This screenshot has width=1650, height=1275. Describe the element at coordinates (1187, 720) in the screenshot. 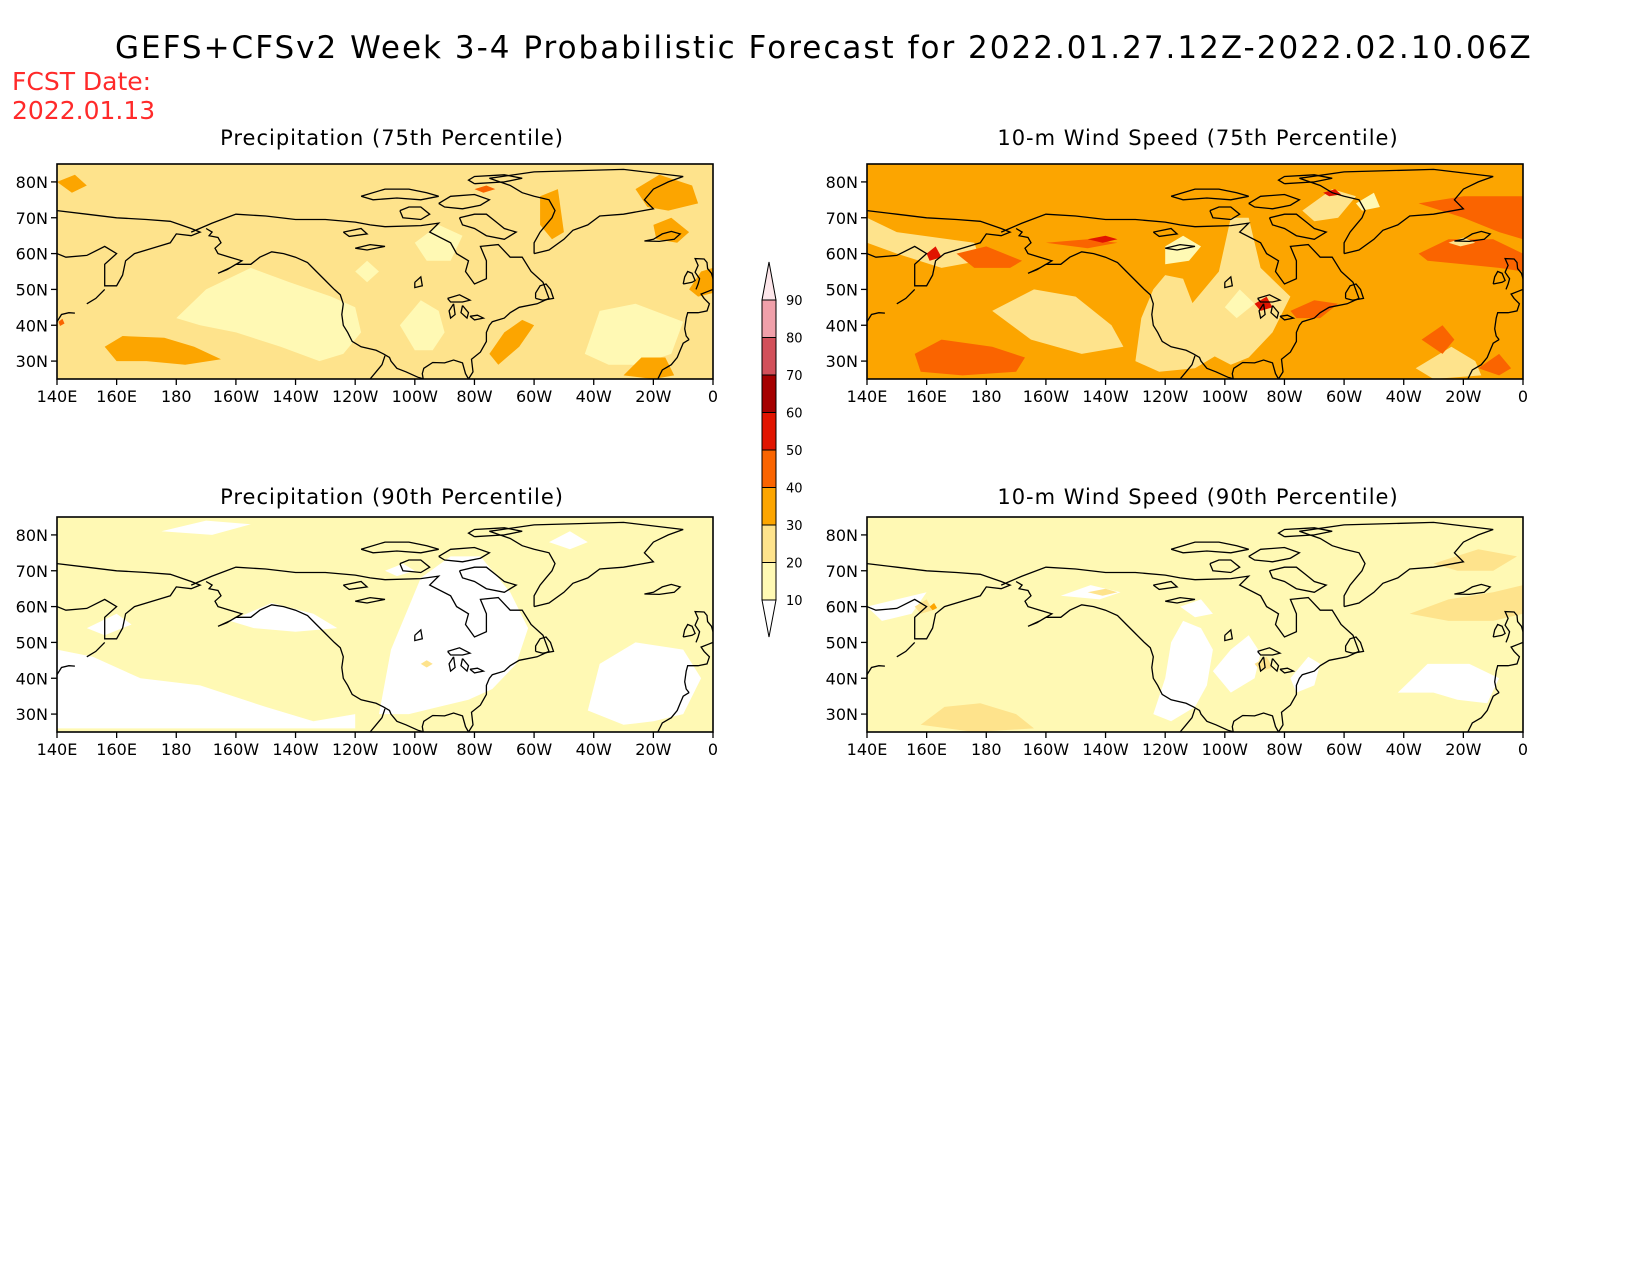

I see `coastline-baja` at that location.